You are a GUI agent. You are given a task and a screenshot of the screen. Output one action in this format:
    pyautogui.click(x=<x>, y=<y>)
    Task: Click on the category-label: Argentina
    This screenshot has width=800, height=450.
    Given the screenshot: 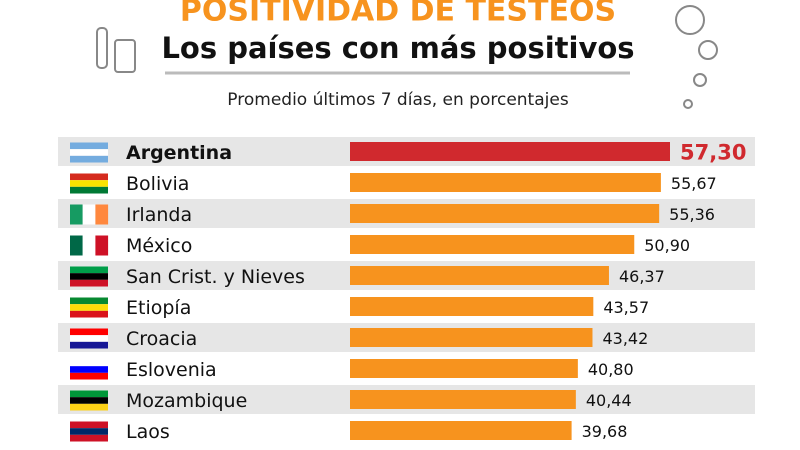 What is the action you would take?
    pyautogui.click(x=179, y=153)
    